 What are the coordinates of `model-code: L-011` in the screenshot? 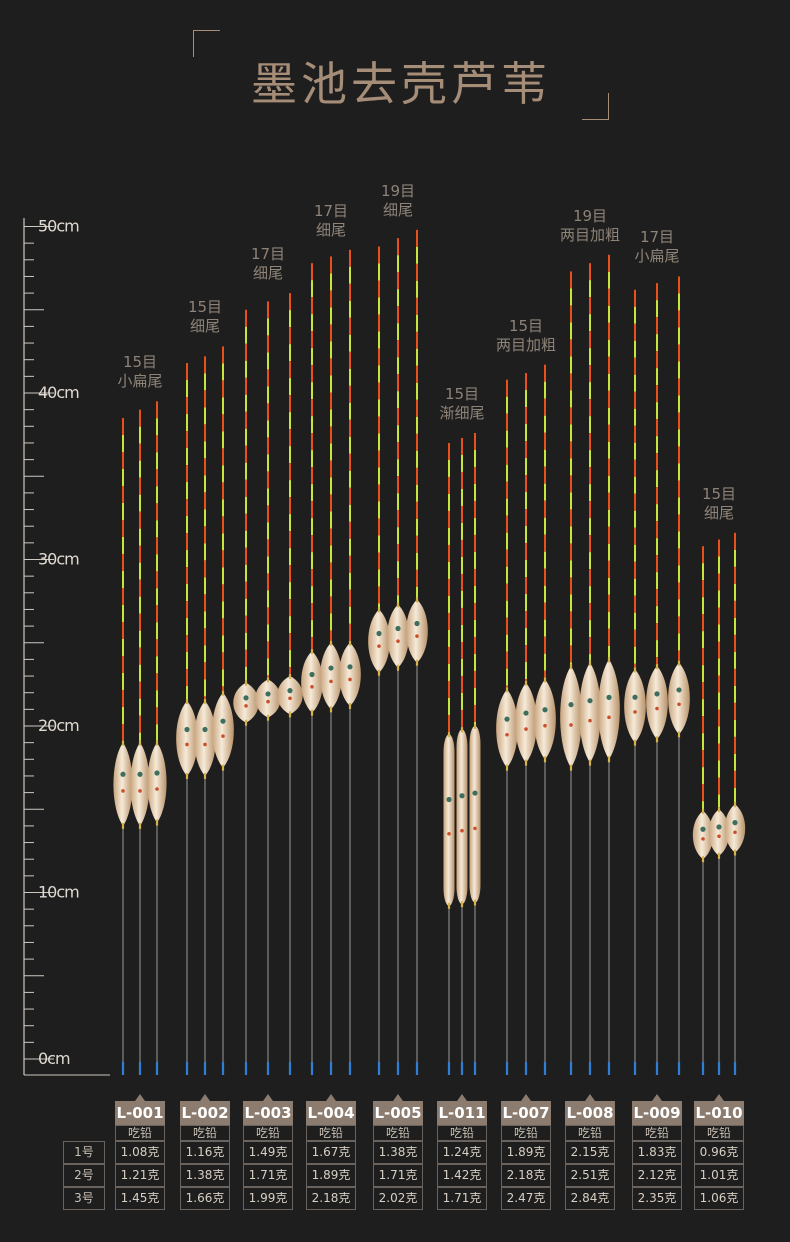 It's located at (462, 1113).